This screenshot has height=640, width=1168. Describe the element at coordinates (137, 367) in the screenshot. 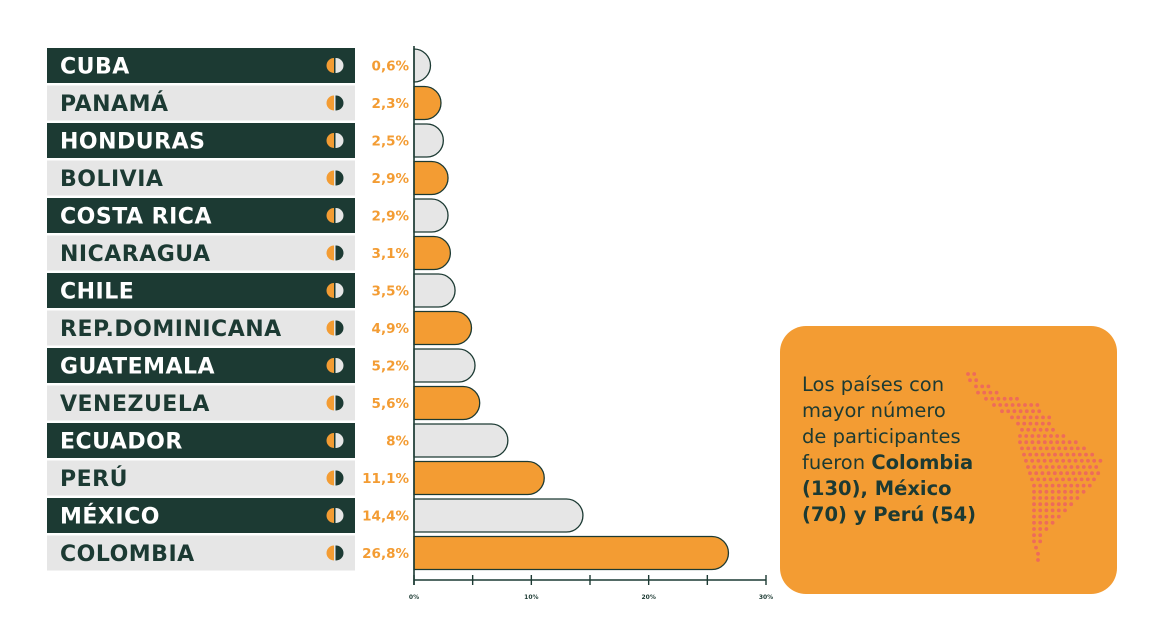

I see `country-label-guatemala: GUATEMALA` at that location.